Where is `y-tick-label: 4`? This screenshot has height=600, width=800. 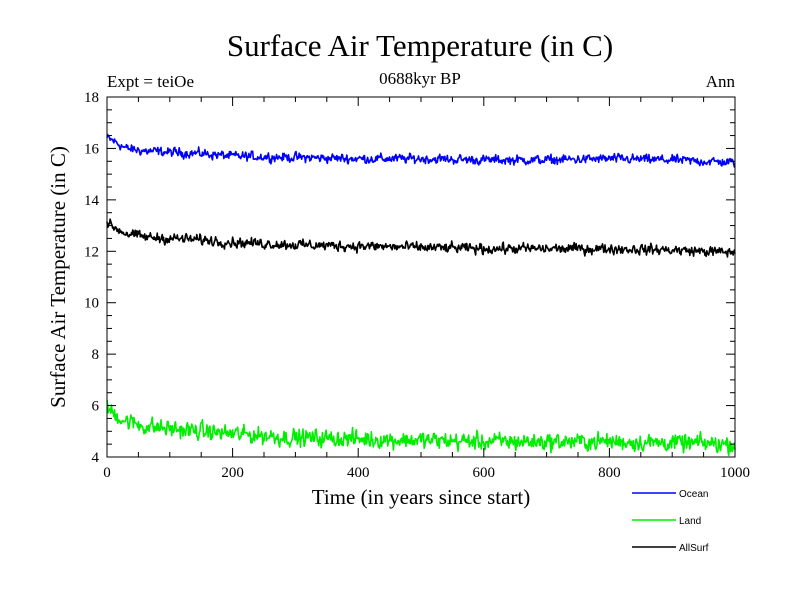
y-tick-label: 4 is located at coordinates (96, 458).